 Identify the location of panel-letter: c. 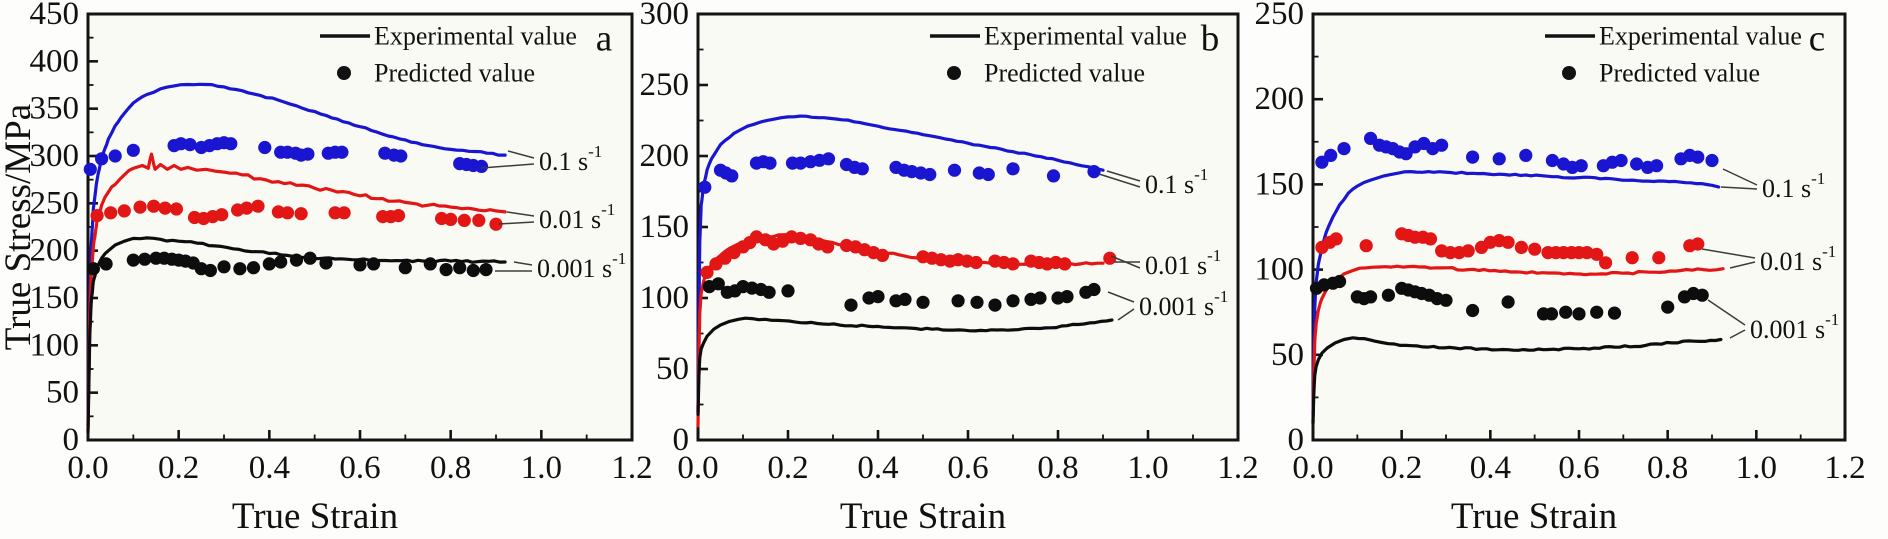
(1817, 39).